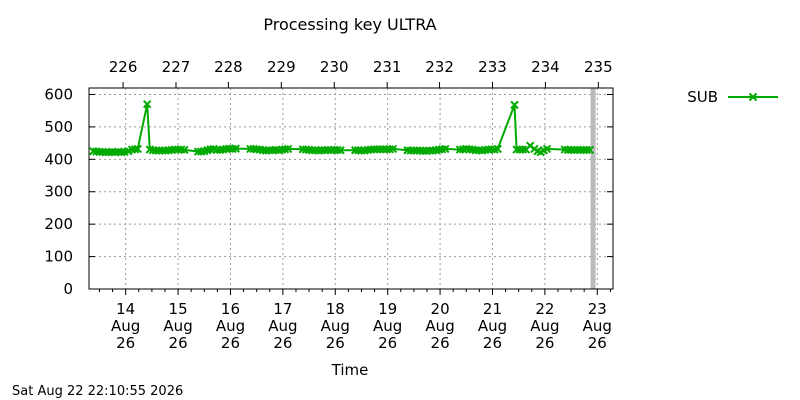  Describe the element at coordinates (58, 94) in the screenshot. I see `y-tick-label: 600` at that location.